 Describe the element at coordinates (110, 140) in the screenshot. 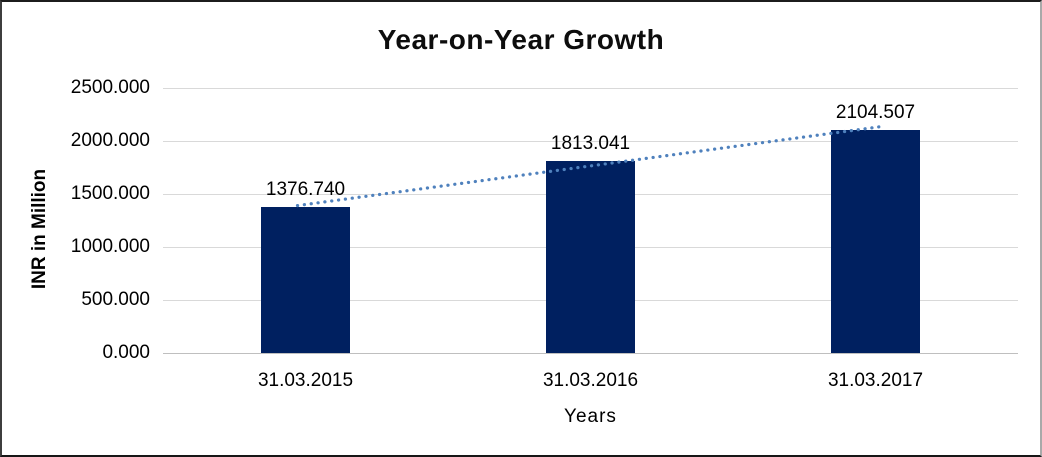

I see `y-tick-label: 2000.000` at that location.